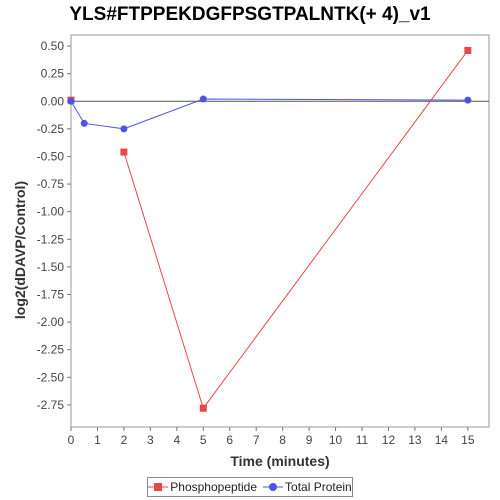  Describe the element at coordinates (20, 250) in the screenshot. I see `y-axis-label: log2(dDAVP/Control)` at that location.